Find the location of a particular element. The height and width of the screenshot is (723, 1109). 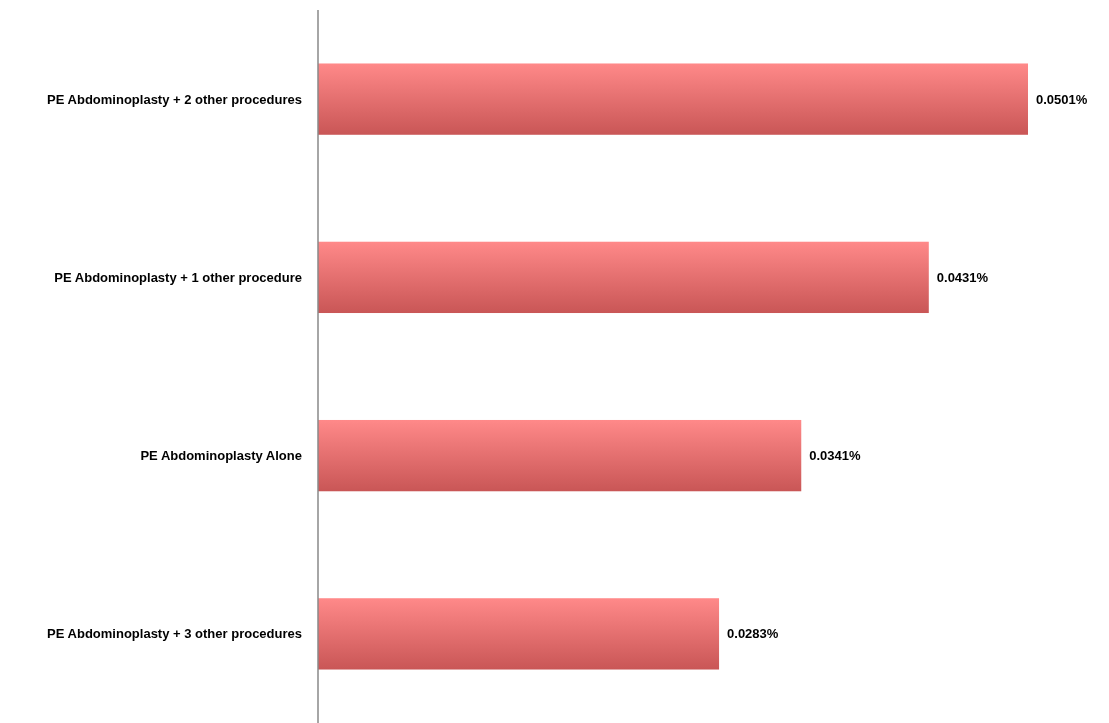

data-label: 0.0501% is located at coordinates (1062, 99).